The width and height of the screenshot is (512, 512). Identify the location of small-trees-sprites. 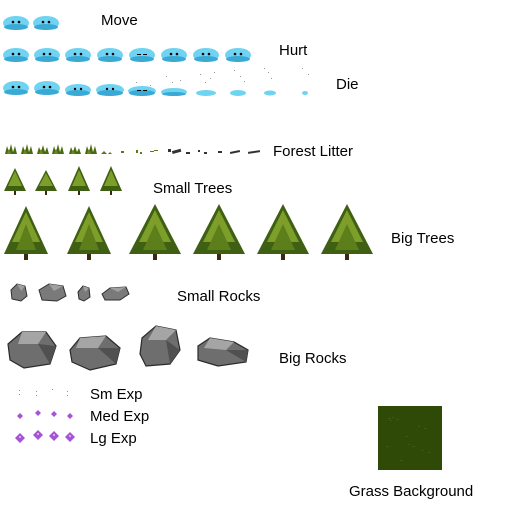
(63, 180).